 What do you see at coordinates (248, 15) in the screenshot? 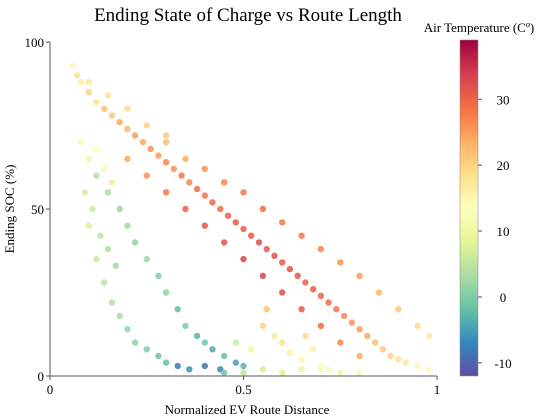
I see `chart-title: Ending State of Charge vs Route Length` at bounding box center [248, 15].